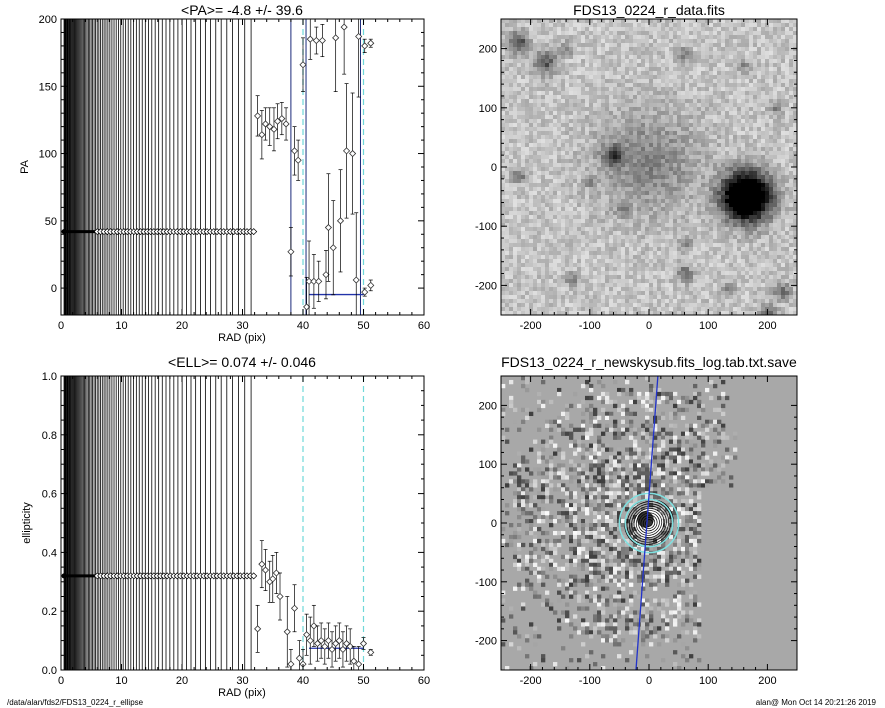 This screenshot has width=885, height=708. Describe the element at coordinates (48, 155) in the screenshot. I see `y-tick-label: 100` at that location.